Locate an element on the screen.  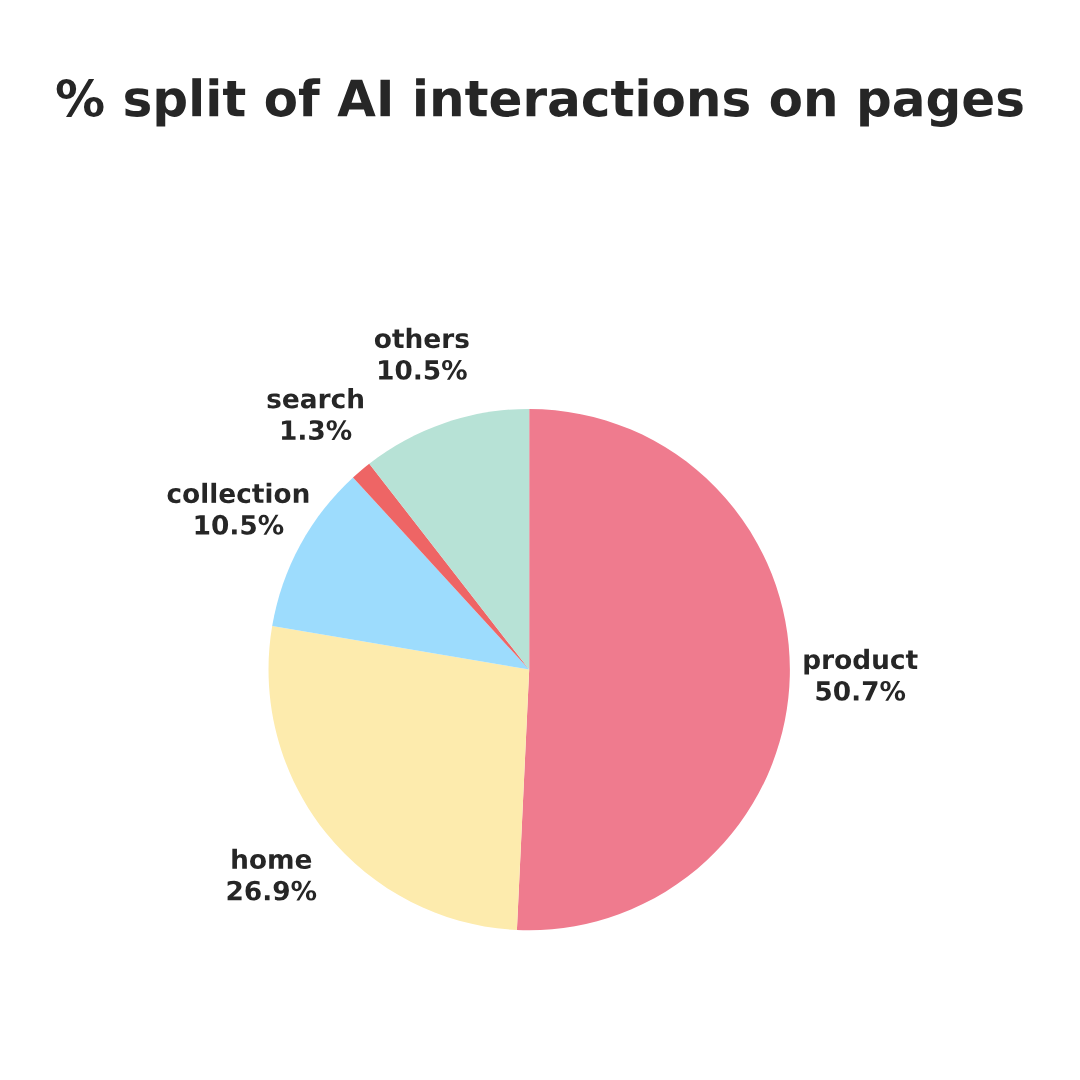
data-label: 1.3% is located at coordinates (316, 430).